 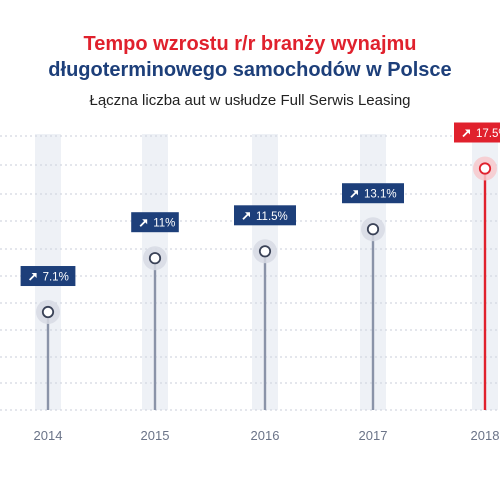 I want to click on x-axis-label-2018: 2018, so click(x=485, y=435).